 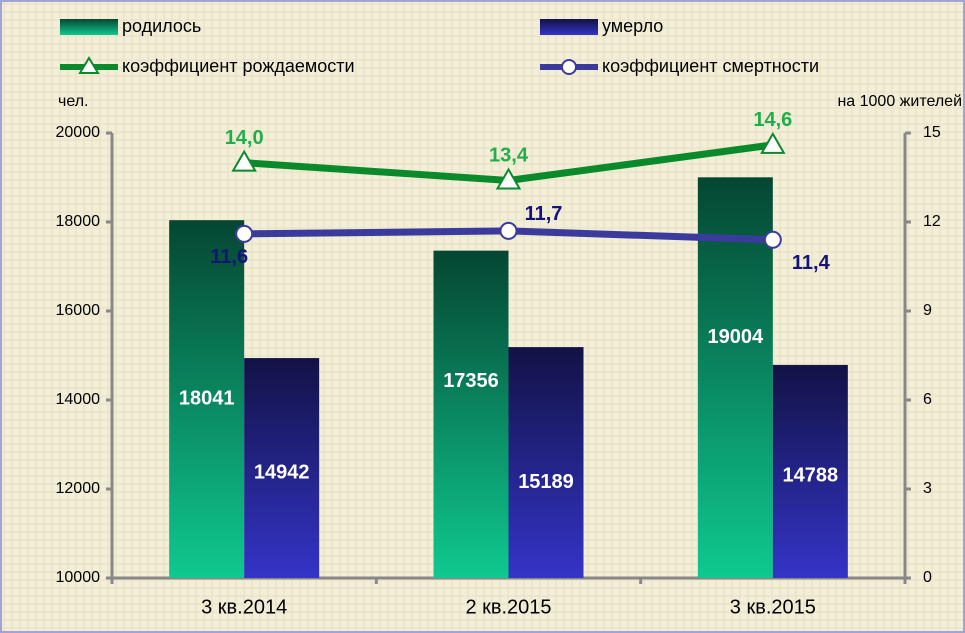 What do you see at coordinates (508, 607) in the screenshot?
I see `x-tick-label: 2 кв.2015` at bounding box center [508, 607].